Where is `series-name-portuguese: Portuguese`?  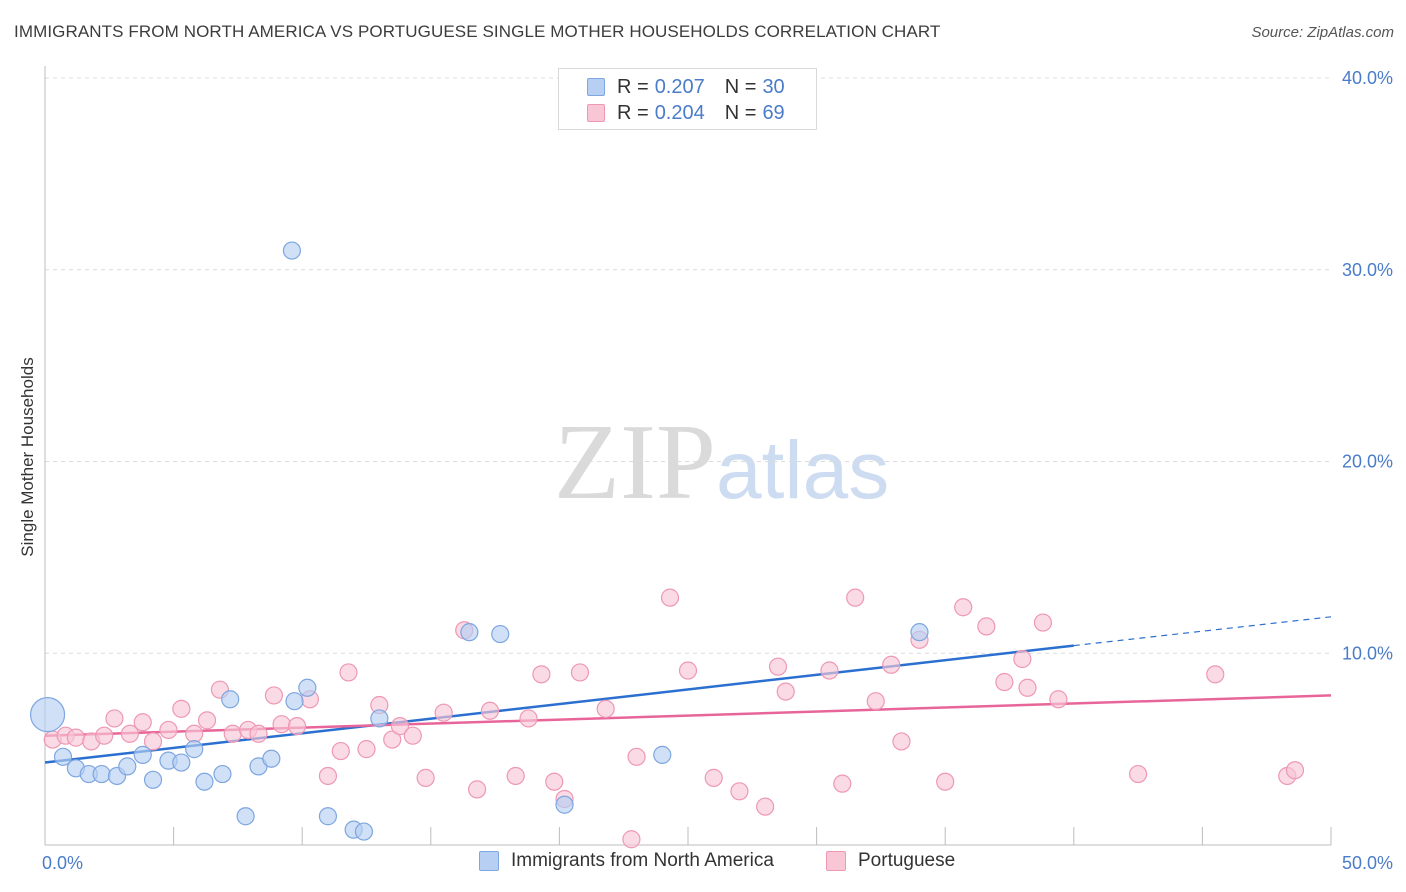
series-name-portuguese: Portuguese is located at coordinates (907, 860).